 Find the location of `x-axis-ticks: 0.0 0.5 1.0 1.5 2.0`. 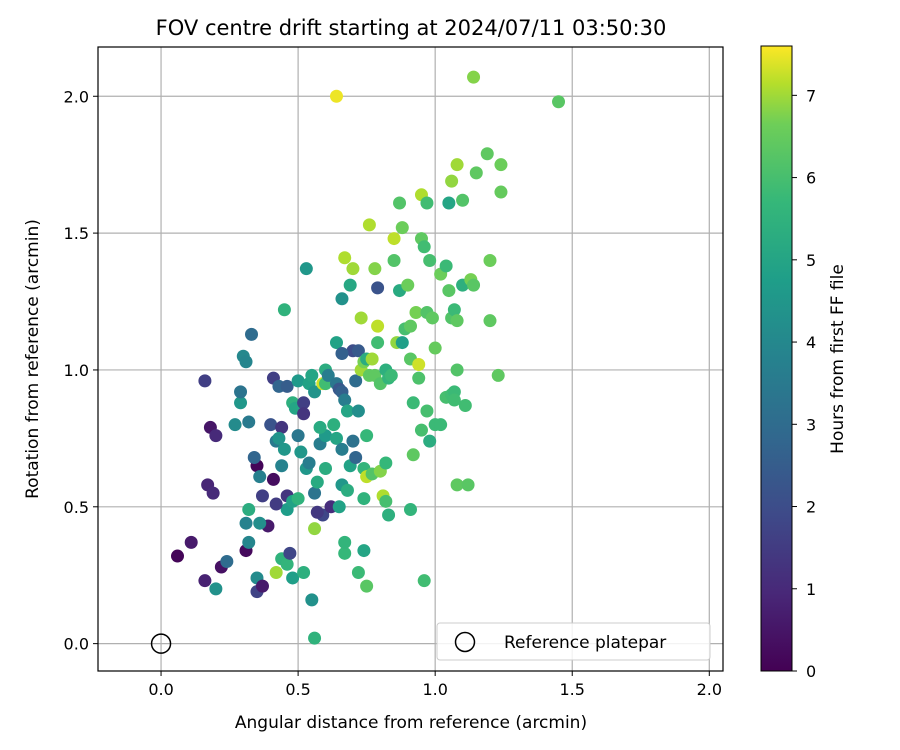

x-axis-ticks: 0.0 0.5 1.0 1.5 2.0 is located at coordinates (435, 685).